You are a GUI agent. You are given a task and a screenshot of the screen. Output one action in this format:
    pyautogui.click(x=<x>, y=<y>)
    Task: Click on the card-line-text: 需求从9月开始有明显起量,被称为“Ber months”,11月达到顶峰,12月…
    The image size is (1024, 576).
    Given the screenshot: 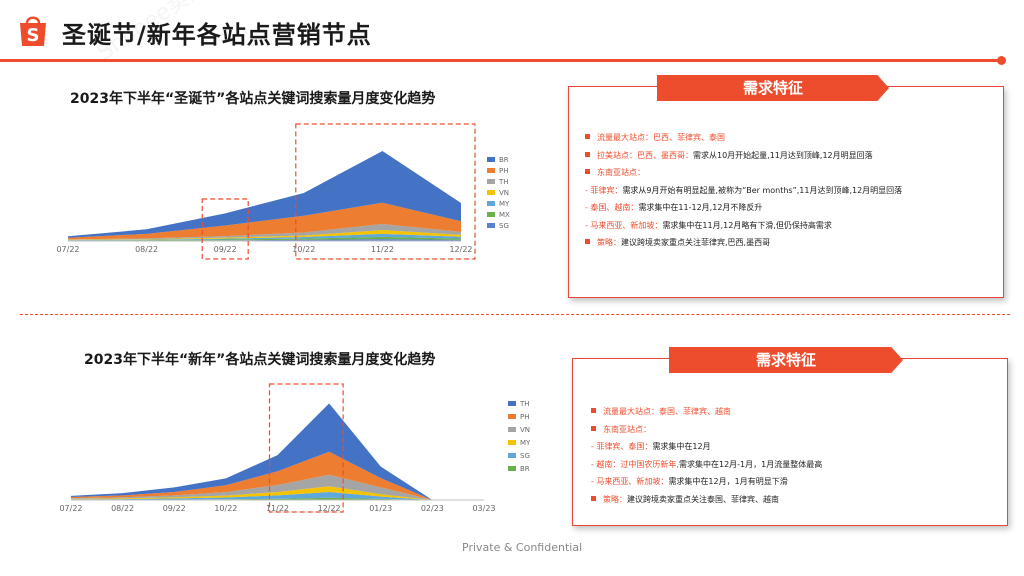 What is the action you would take?
    pyautogui.click(x=762, y=190)
    